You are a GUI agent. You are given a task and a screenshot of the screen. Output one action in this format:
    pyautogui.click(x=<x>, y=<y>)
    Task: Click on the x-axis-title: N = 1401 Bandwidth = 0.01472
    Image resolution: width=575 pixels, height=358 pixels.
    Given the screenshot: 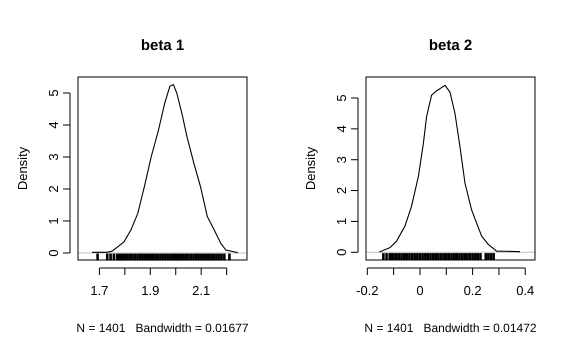 What is the action you would take?
    pyautogui.click(x=450, y=328)
    